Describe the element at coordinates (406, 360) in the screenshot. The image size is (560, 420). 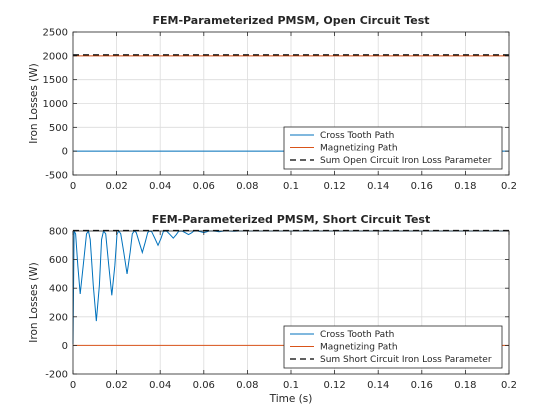
I see `legend-label-3: Sum Short Circuit Iron Loss Parameter` at that location.